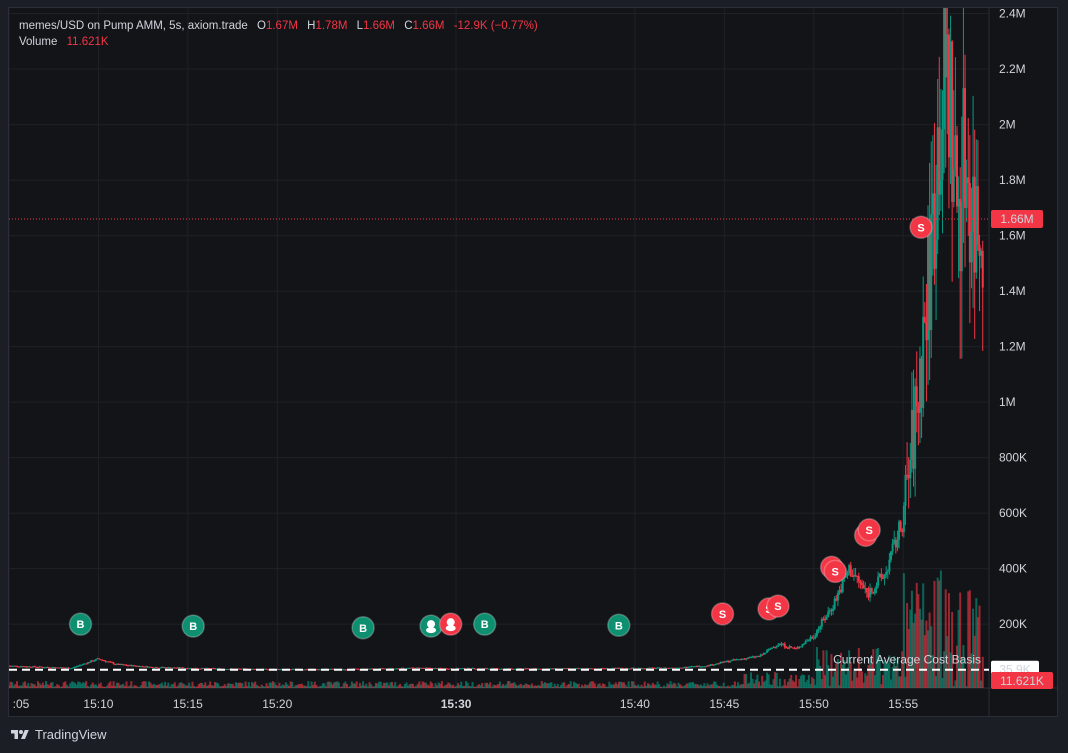 The width and height of the screenshot is (1068, 753). What do you see at coordinates (20, 735) in the screenshot?
I see `tradingview-logo-icon` at bounding box center [20, 735].